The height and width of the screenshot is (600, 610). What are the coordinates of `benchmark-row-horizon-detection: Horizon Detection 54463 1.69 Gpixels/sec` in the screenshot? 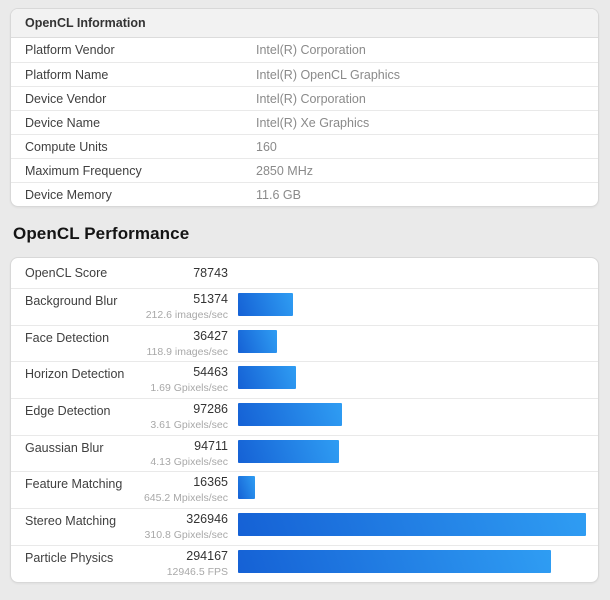 It's located at (304, 379).